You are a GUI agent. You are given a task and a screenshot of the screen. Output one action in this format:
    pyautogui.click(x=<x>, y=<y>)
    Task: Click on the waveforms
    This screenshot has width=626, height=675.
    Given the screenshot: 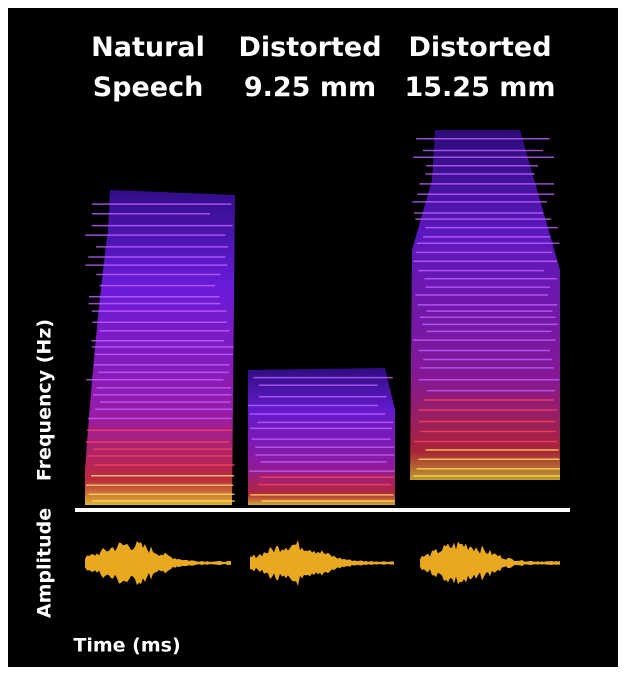 What is the action you would take?
    pyautogui.click(x=322, y=563)
    